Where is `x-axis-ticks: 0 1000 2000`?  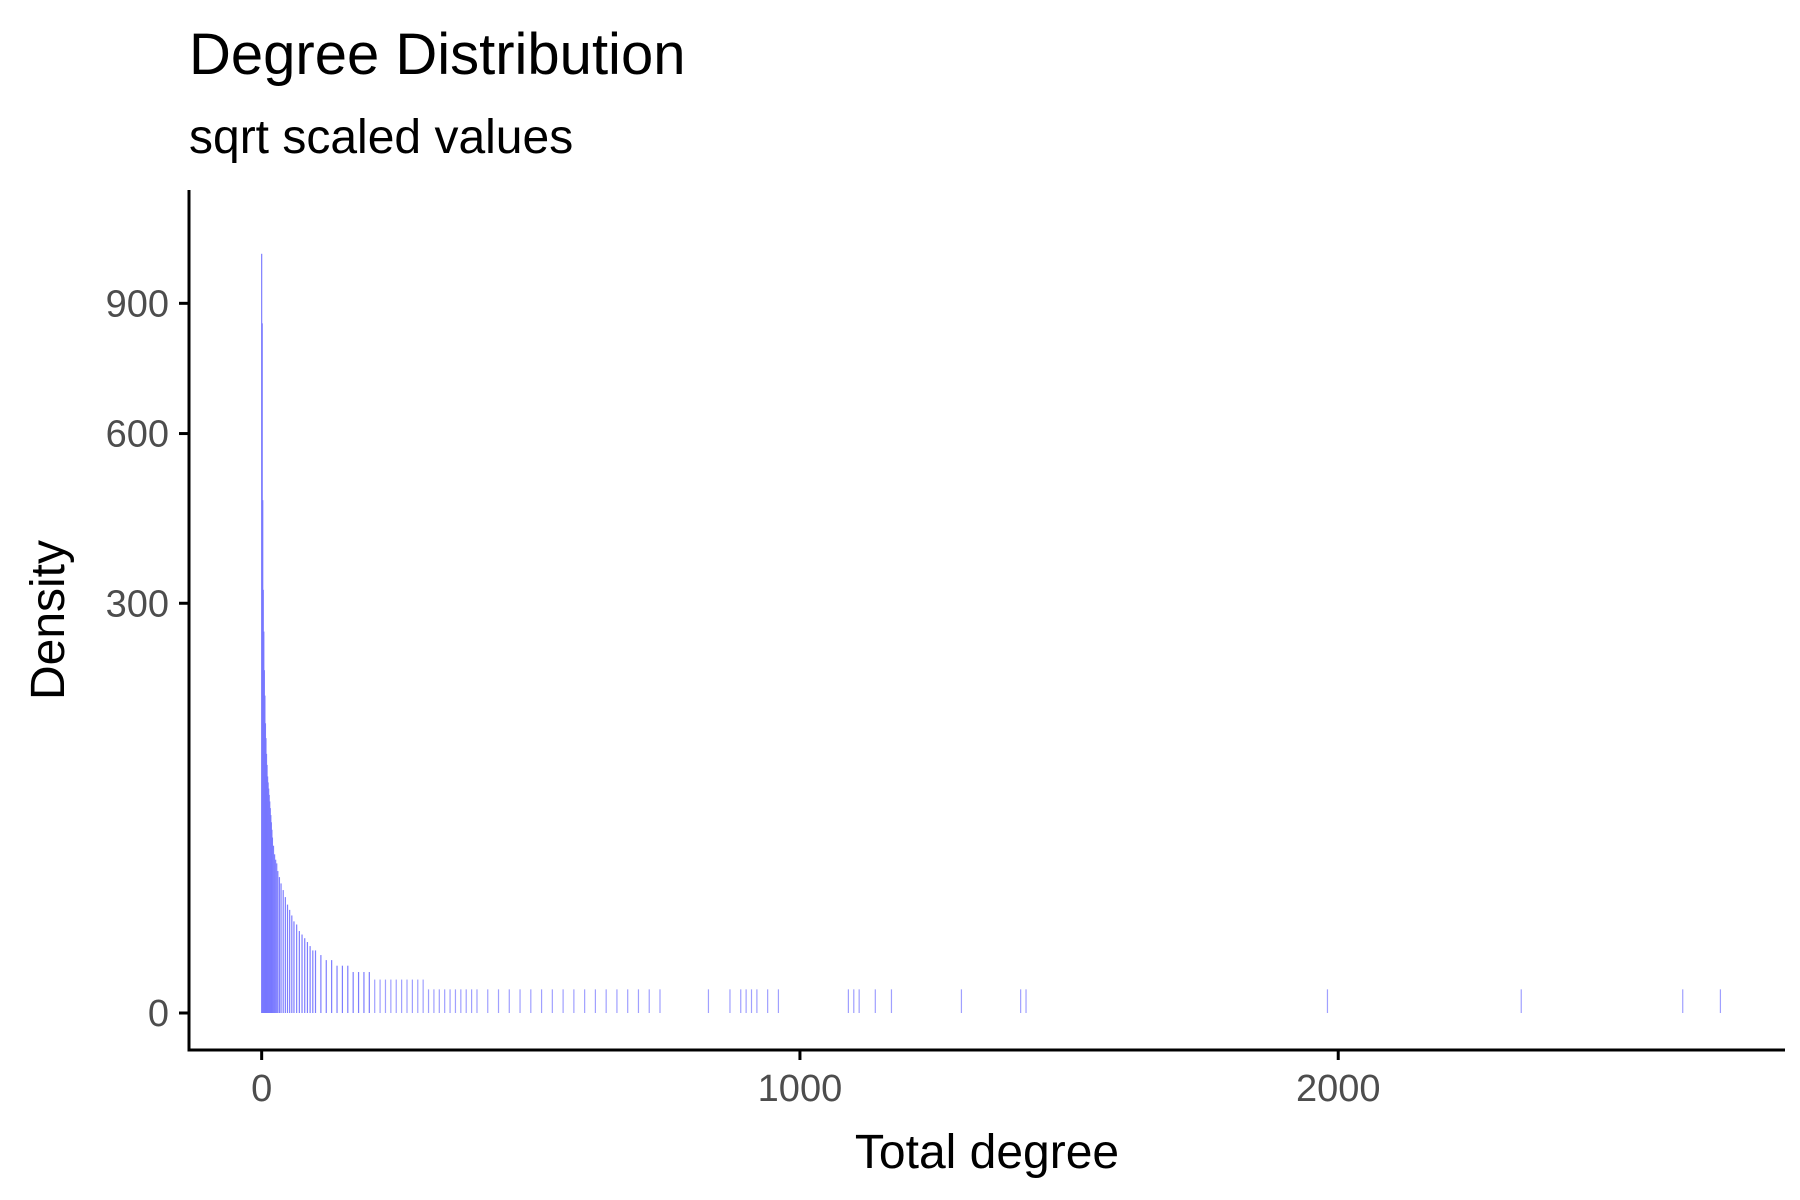 x-axis-ticks: 0 1000 2000 is located at coordinates (816, 1080).